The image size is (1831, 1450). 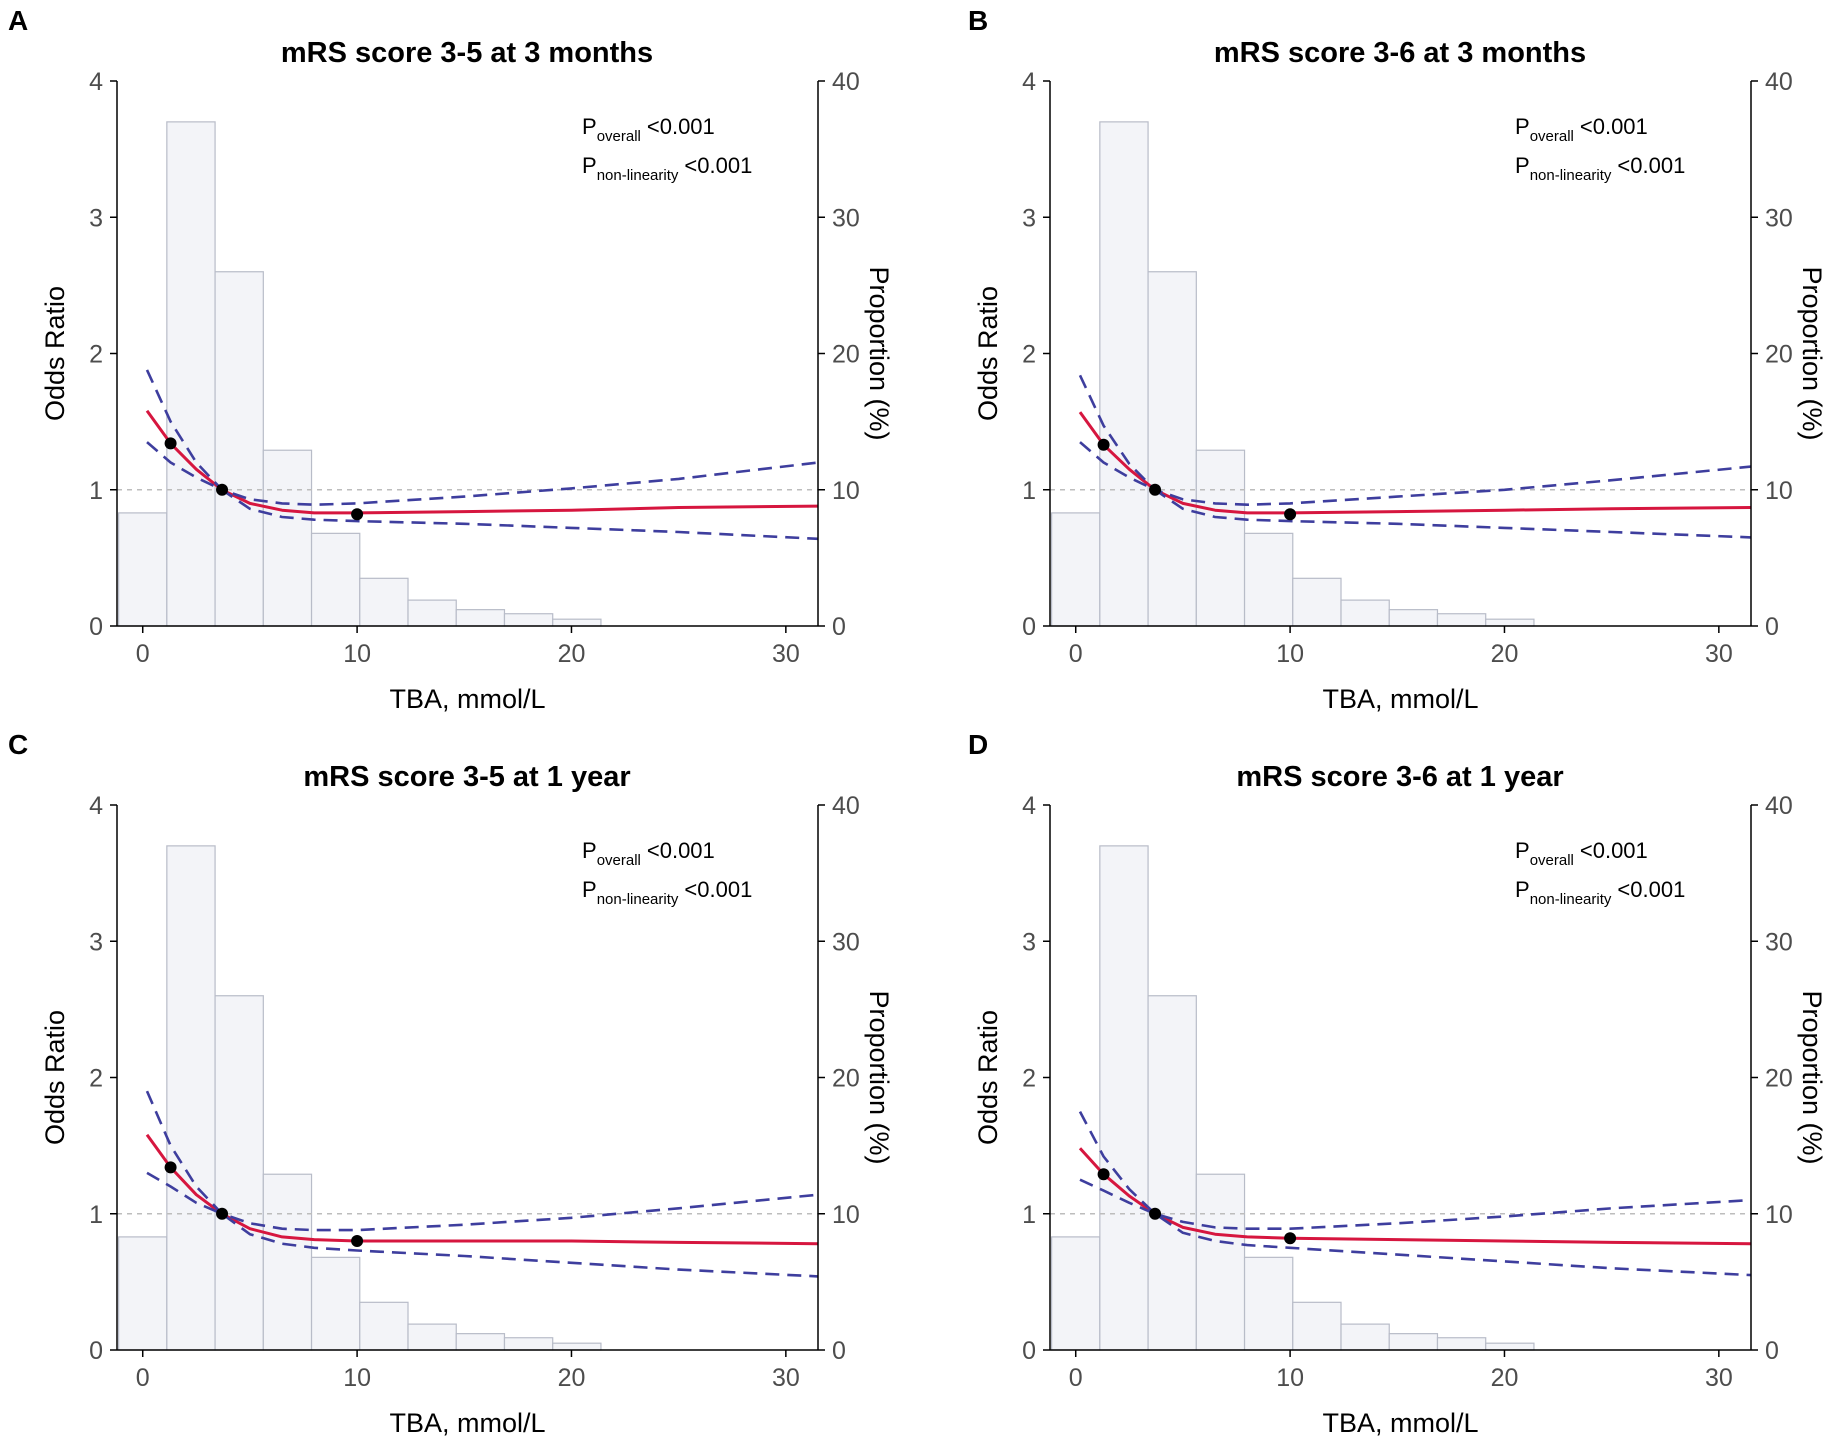 I want to click on y-axis-label: Odds Ratio, so click(x=55, y=353).